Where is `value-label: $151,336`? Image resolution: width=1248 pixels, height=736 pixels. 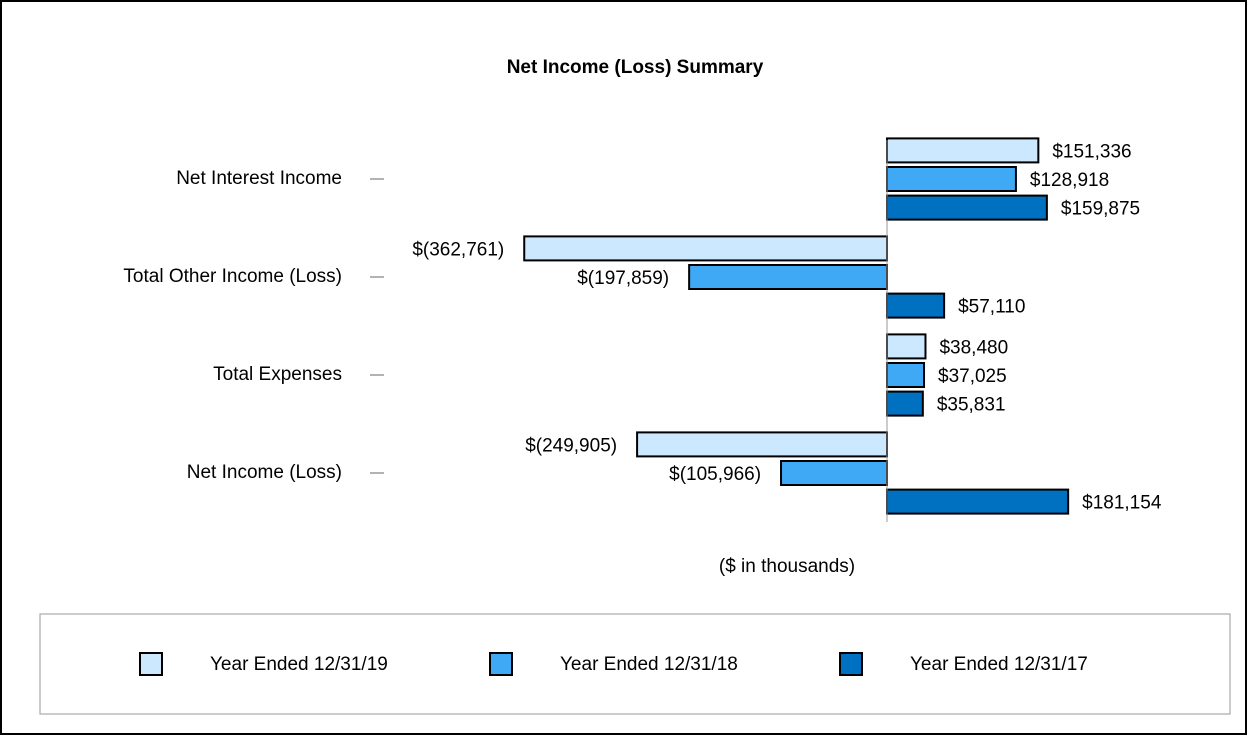 value-label: $151,336 is located at coordinates (1091, 151).